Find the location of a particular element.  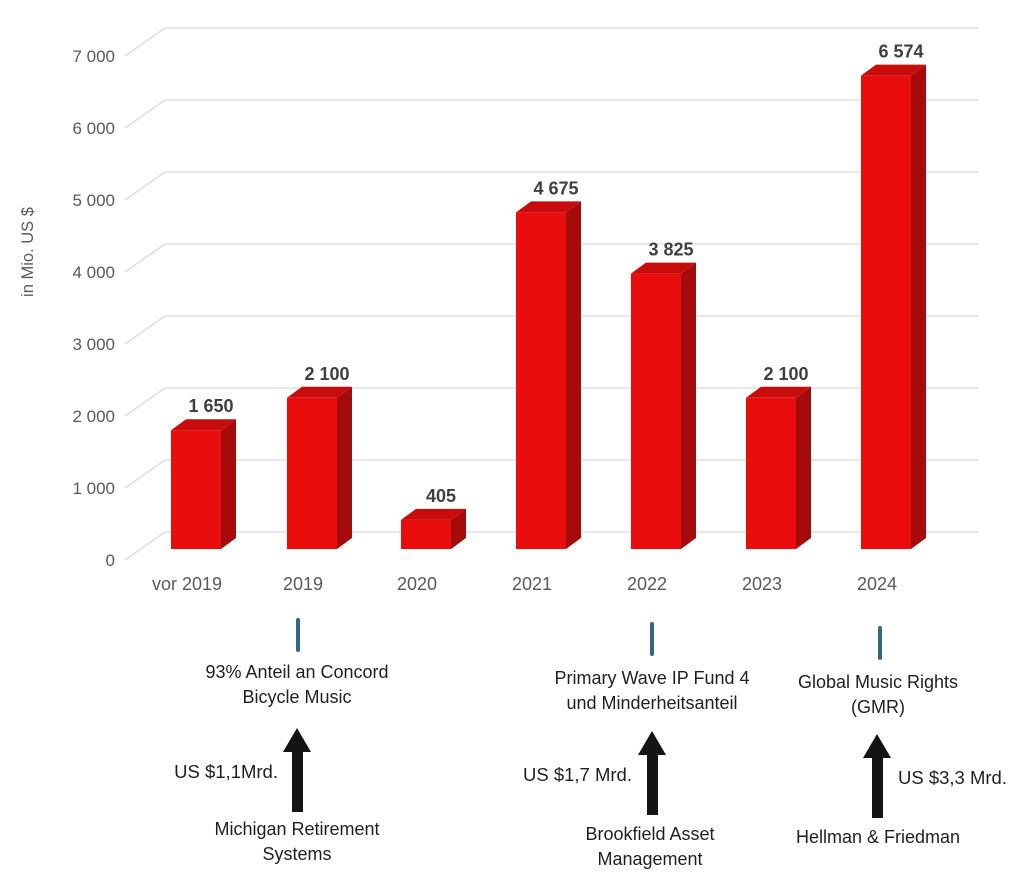

bar-value-2021: 4 675 is located at coordinates (555, 188).